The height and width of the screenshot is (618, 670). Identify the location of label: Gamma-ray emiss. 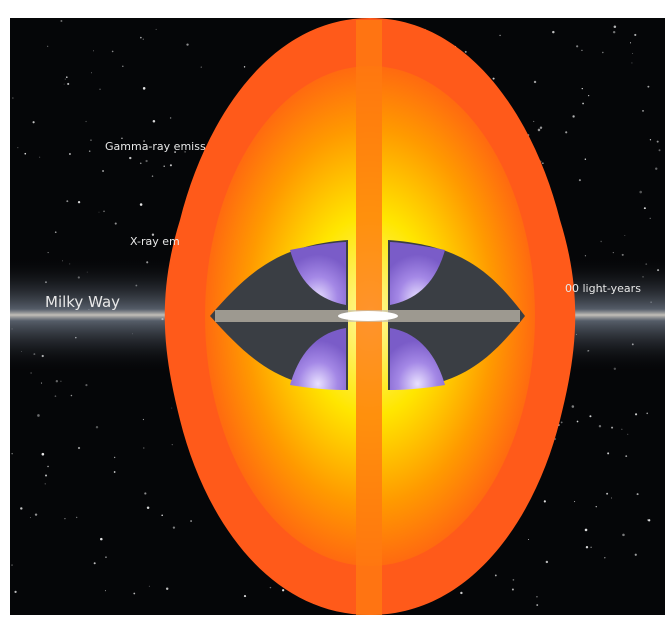
(155, 146).